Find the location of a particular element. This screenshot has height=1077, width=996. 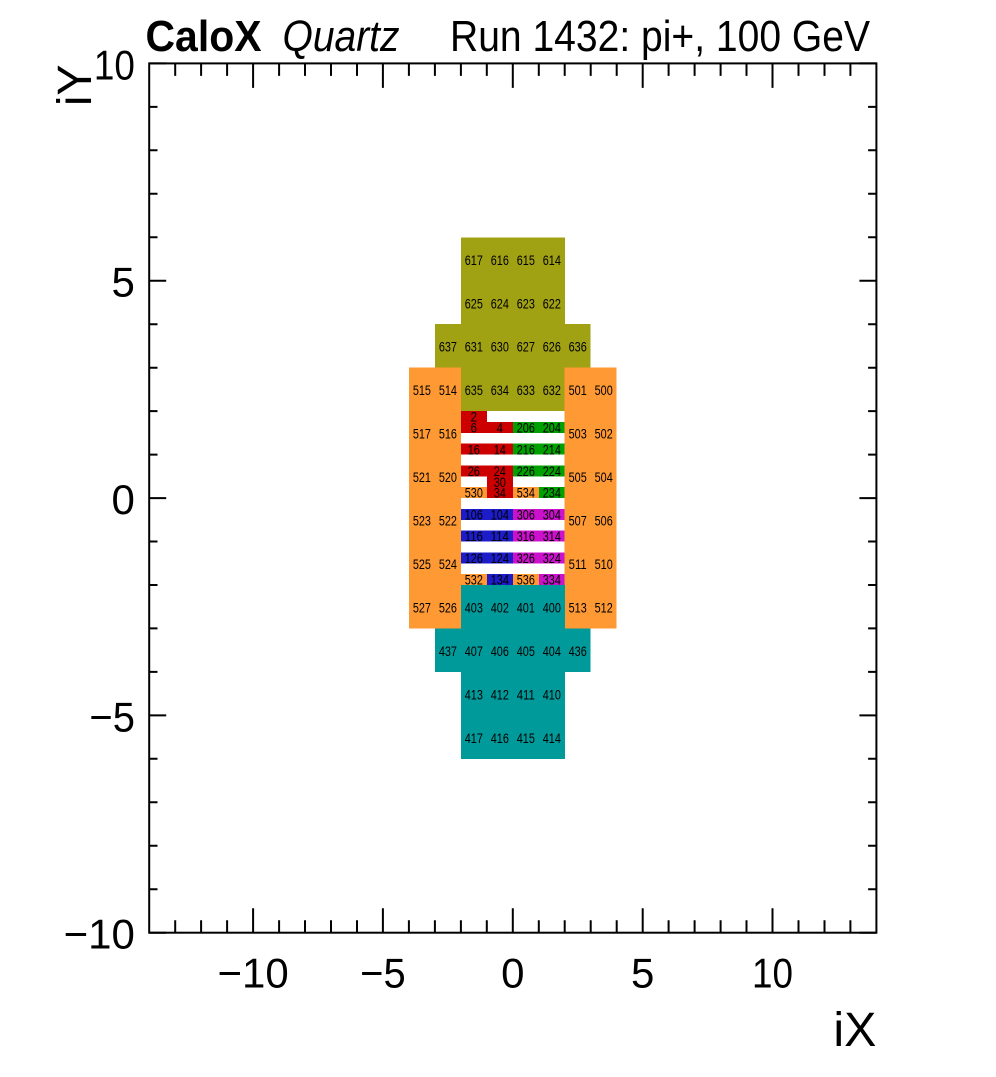

svg-text: 502 is located at coordinates (604, 434).